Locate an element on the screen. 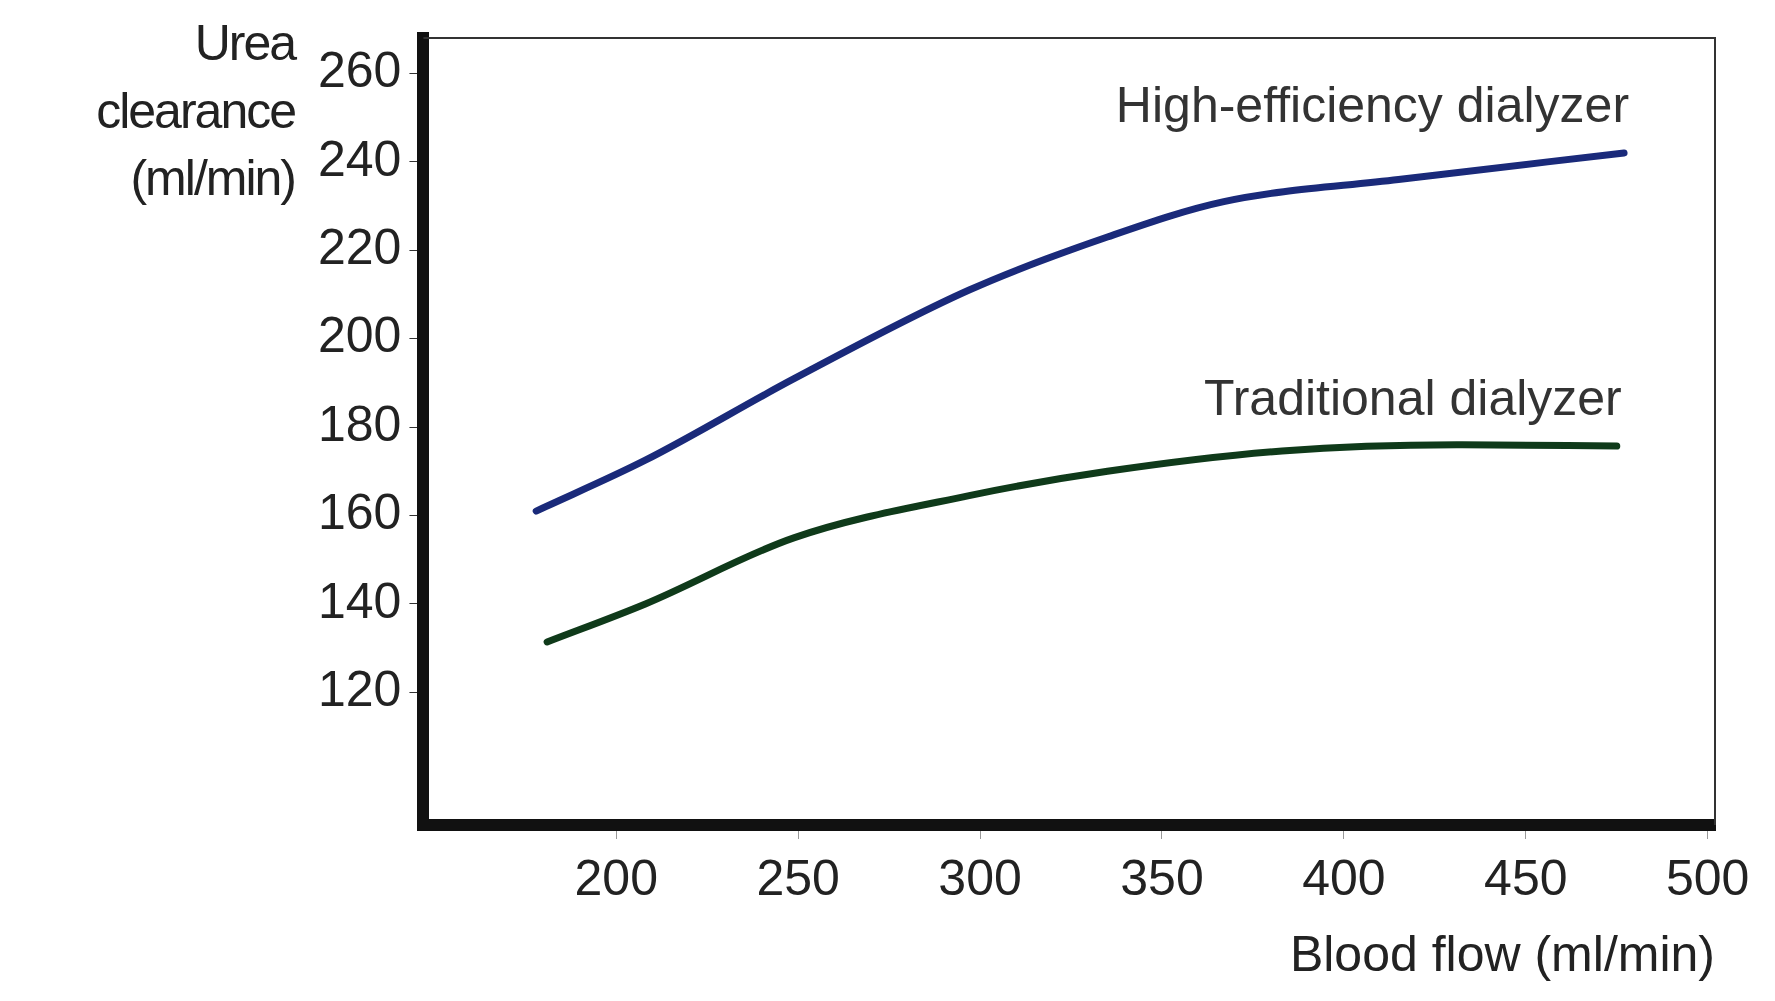 The image size is (1775, 1001). x-tick-label: 250 is located at coordinates (798, 877).